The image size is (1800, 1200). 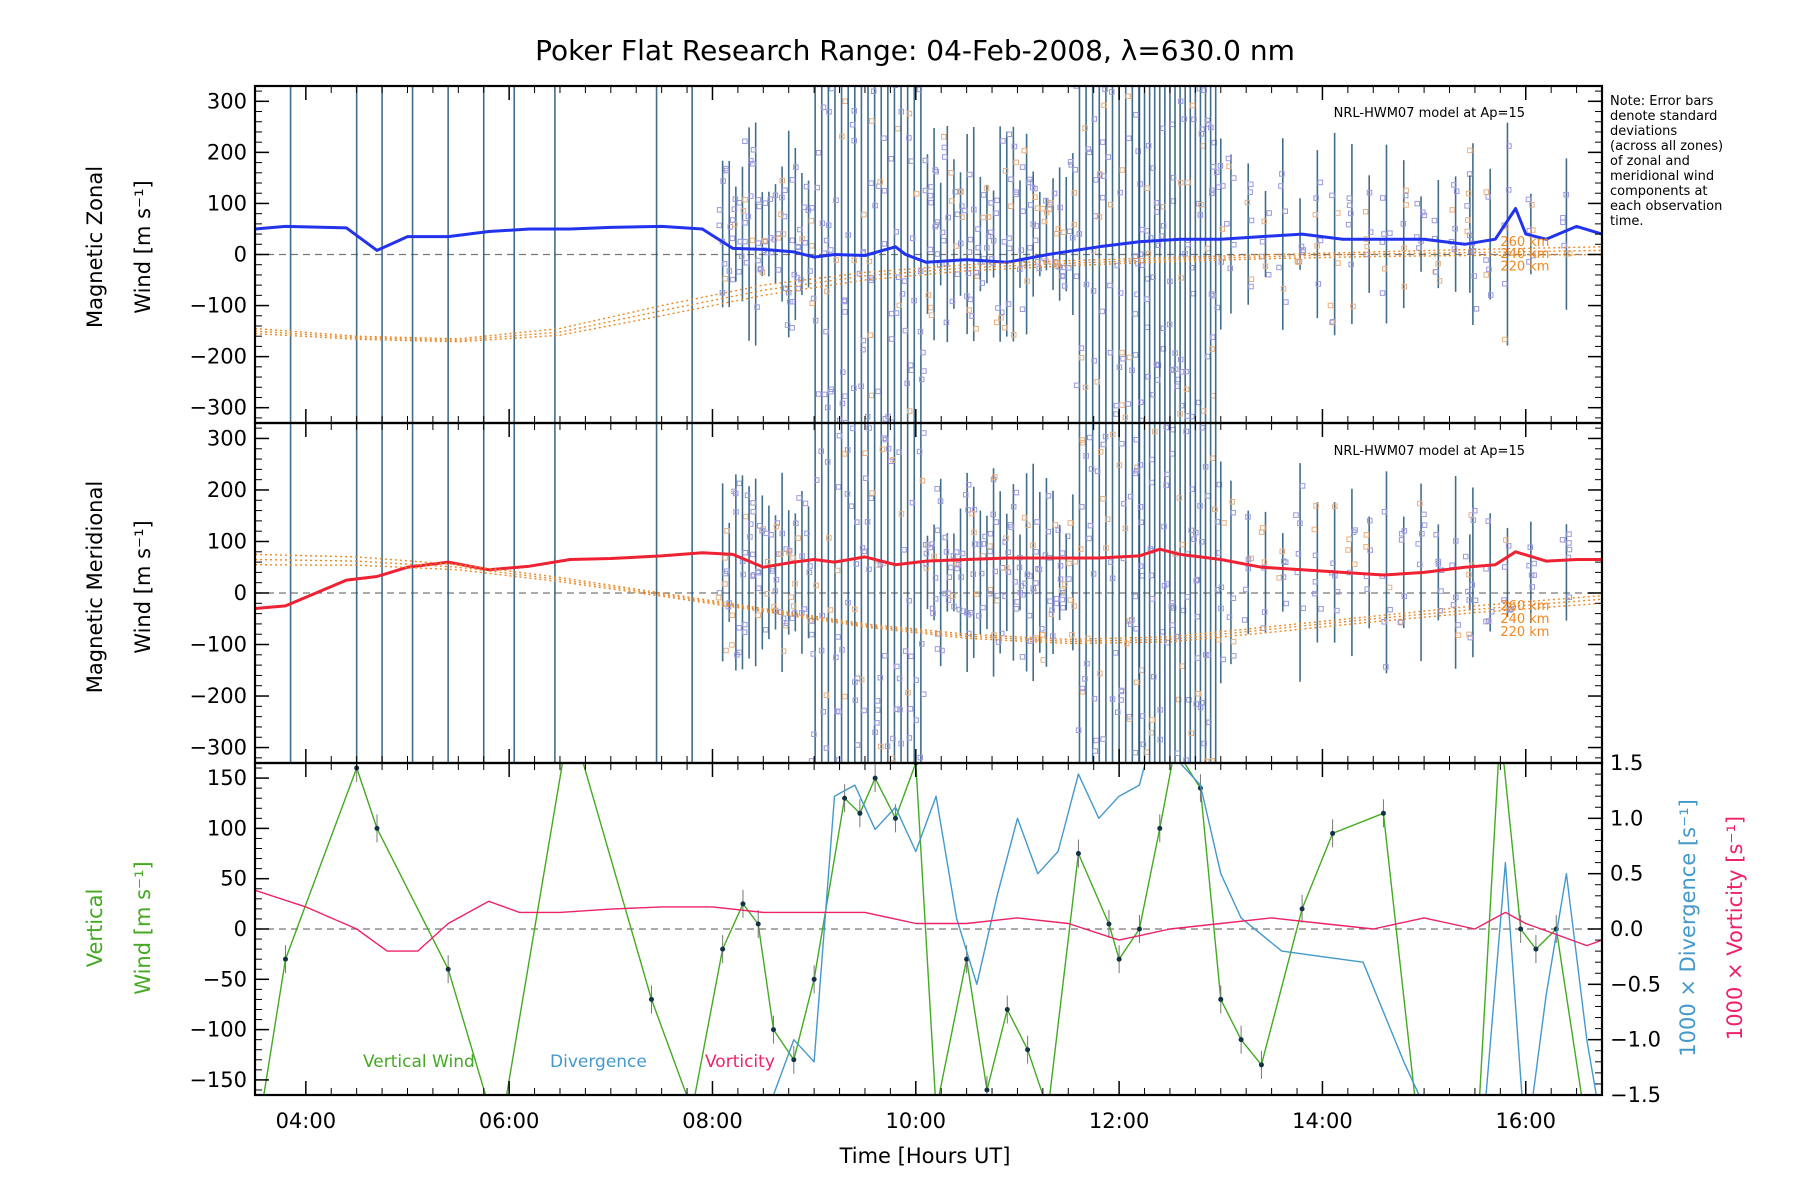 I want to click on y-tick-label: 50, so click(x=233, y=879).